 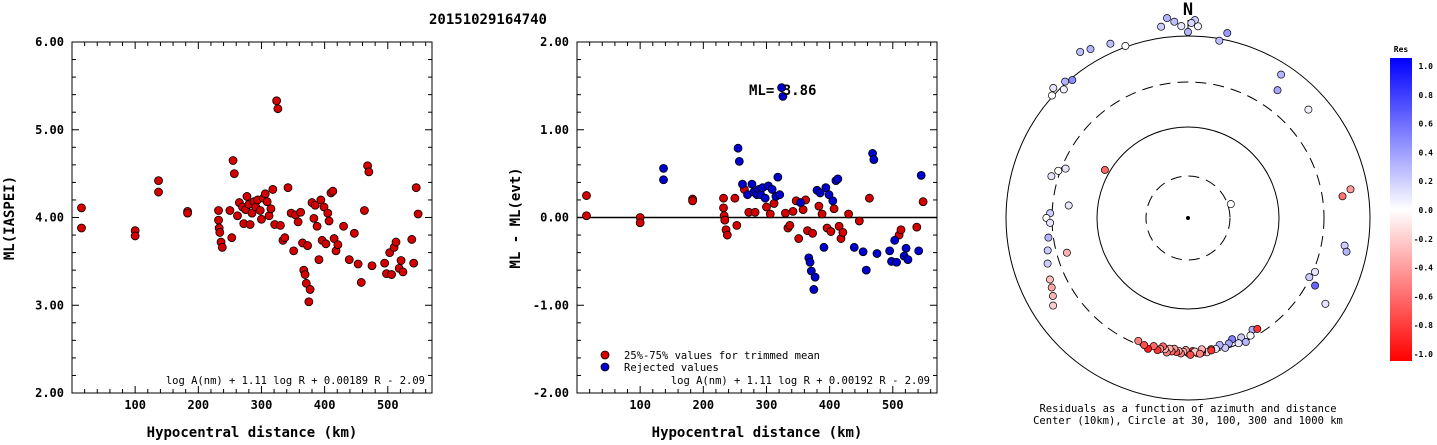 What do you see at coordinates (671, 368) in the screenshot?
I see `legend-label-rejected: Rejected values` at bounding box center [671, 368].